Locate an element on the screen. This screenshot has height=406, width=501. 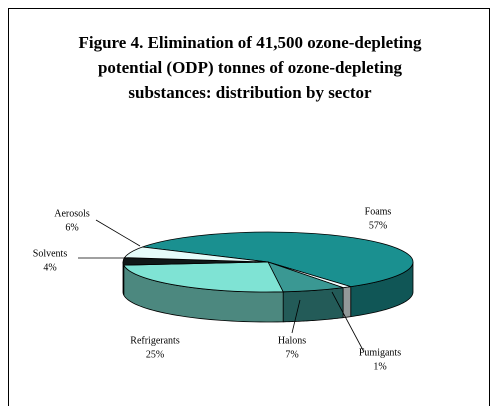
slice-label: Refrigerants is located at coordinates (155, 340).